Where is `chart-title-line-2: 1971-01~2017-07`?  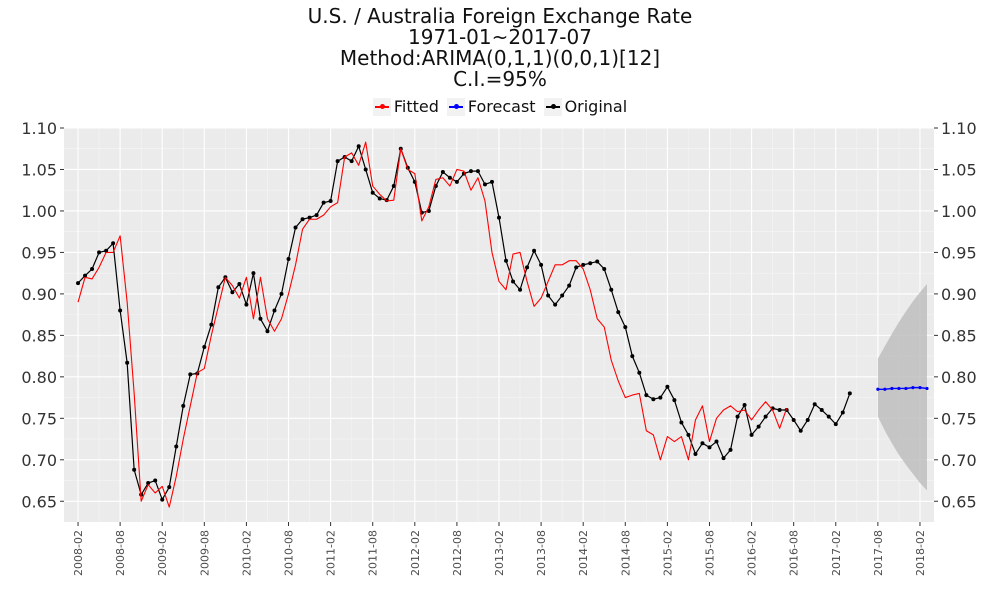 chart-title-line-2: 1971-01~2017-07 is located at coordinates (500, 37).